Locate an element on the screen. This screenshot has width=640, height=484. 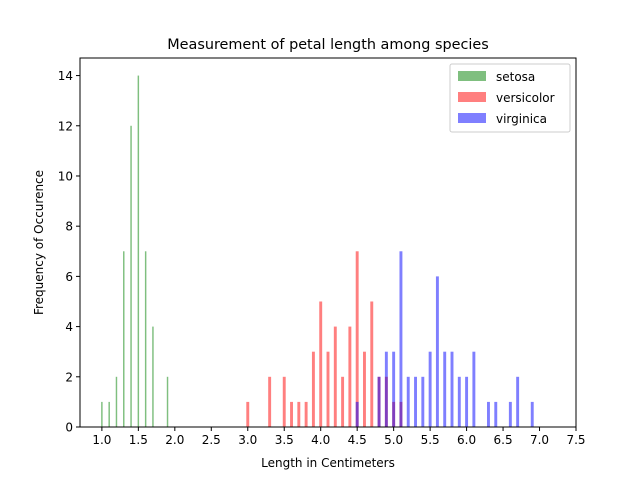
x-tick-label-9: 5.5 is located at coordinates (430, 440).